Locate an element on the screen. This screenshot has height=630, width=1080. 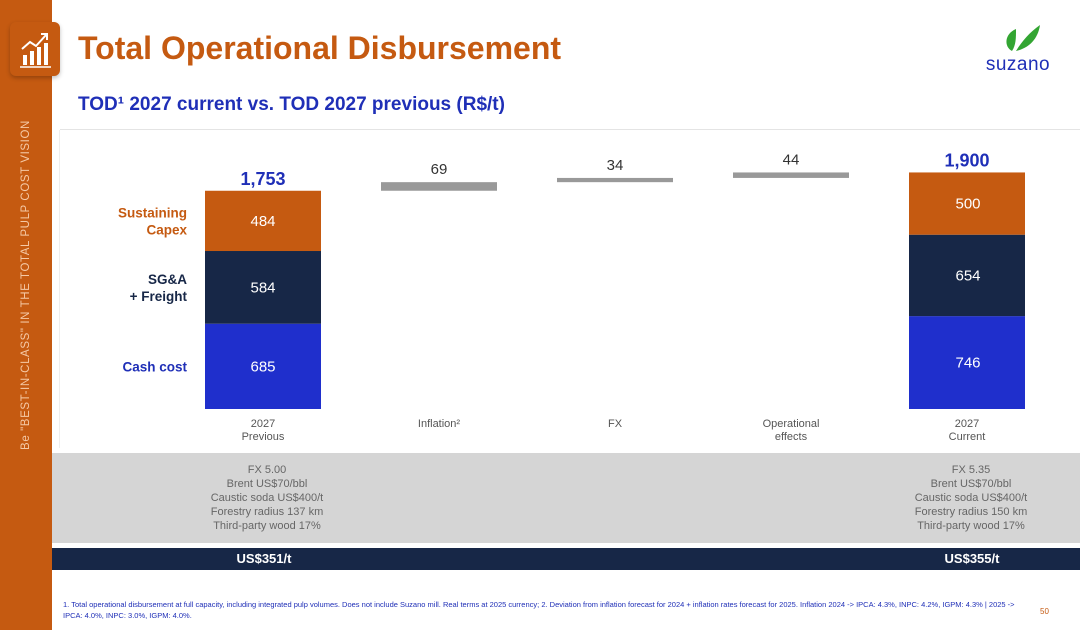
assumption-current-item: Forestry radius 150 km is located at coordinates (971, 512).